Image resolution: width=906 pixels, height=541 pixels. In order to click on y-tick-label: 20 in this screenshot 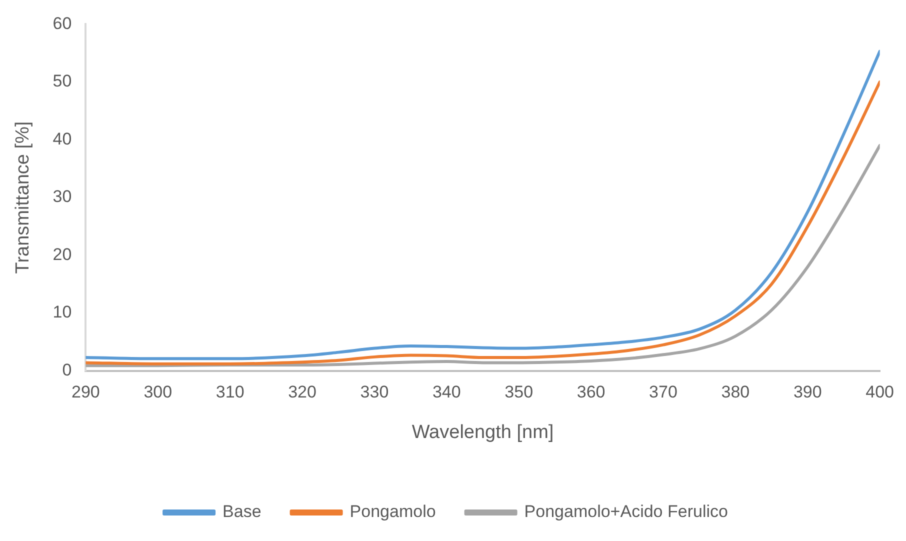, I will do `click(62, 254)`.